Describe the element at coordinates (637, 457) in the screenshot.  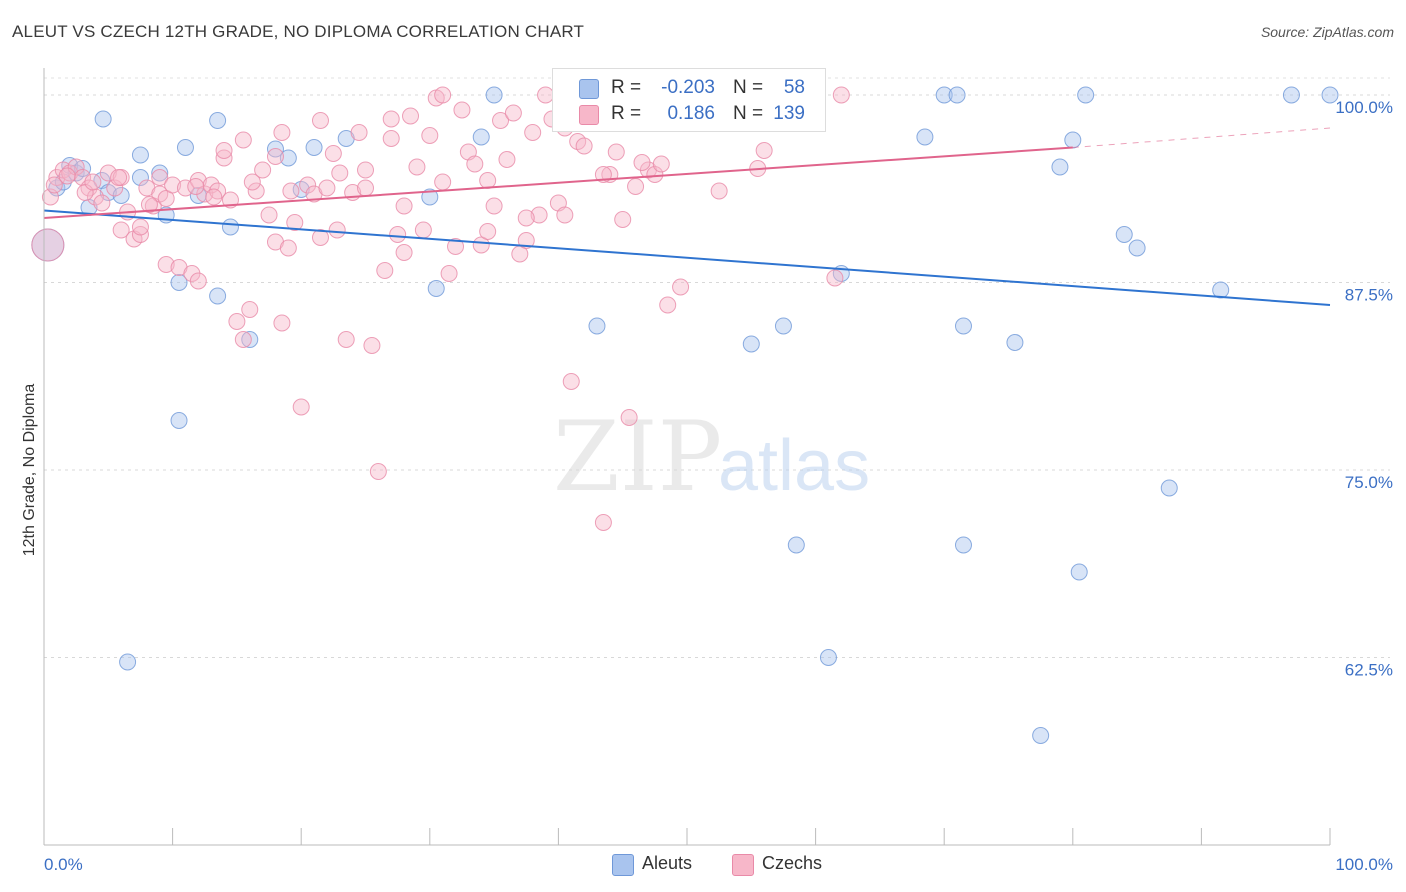
I see `watermark-zip: ZIP` at that location.